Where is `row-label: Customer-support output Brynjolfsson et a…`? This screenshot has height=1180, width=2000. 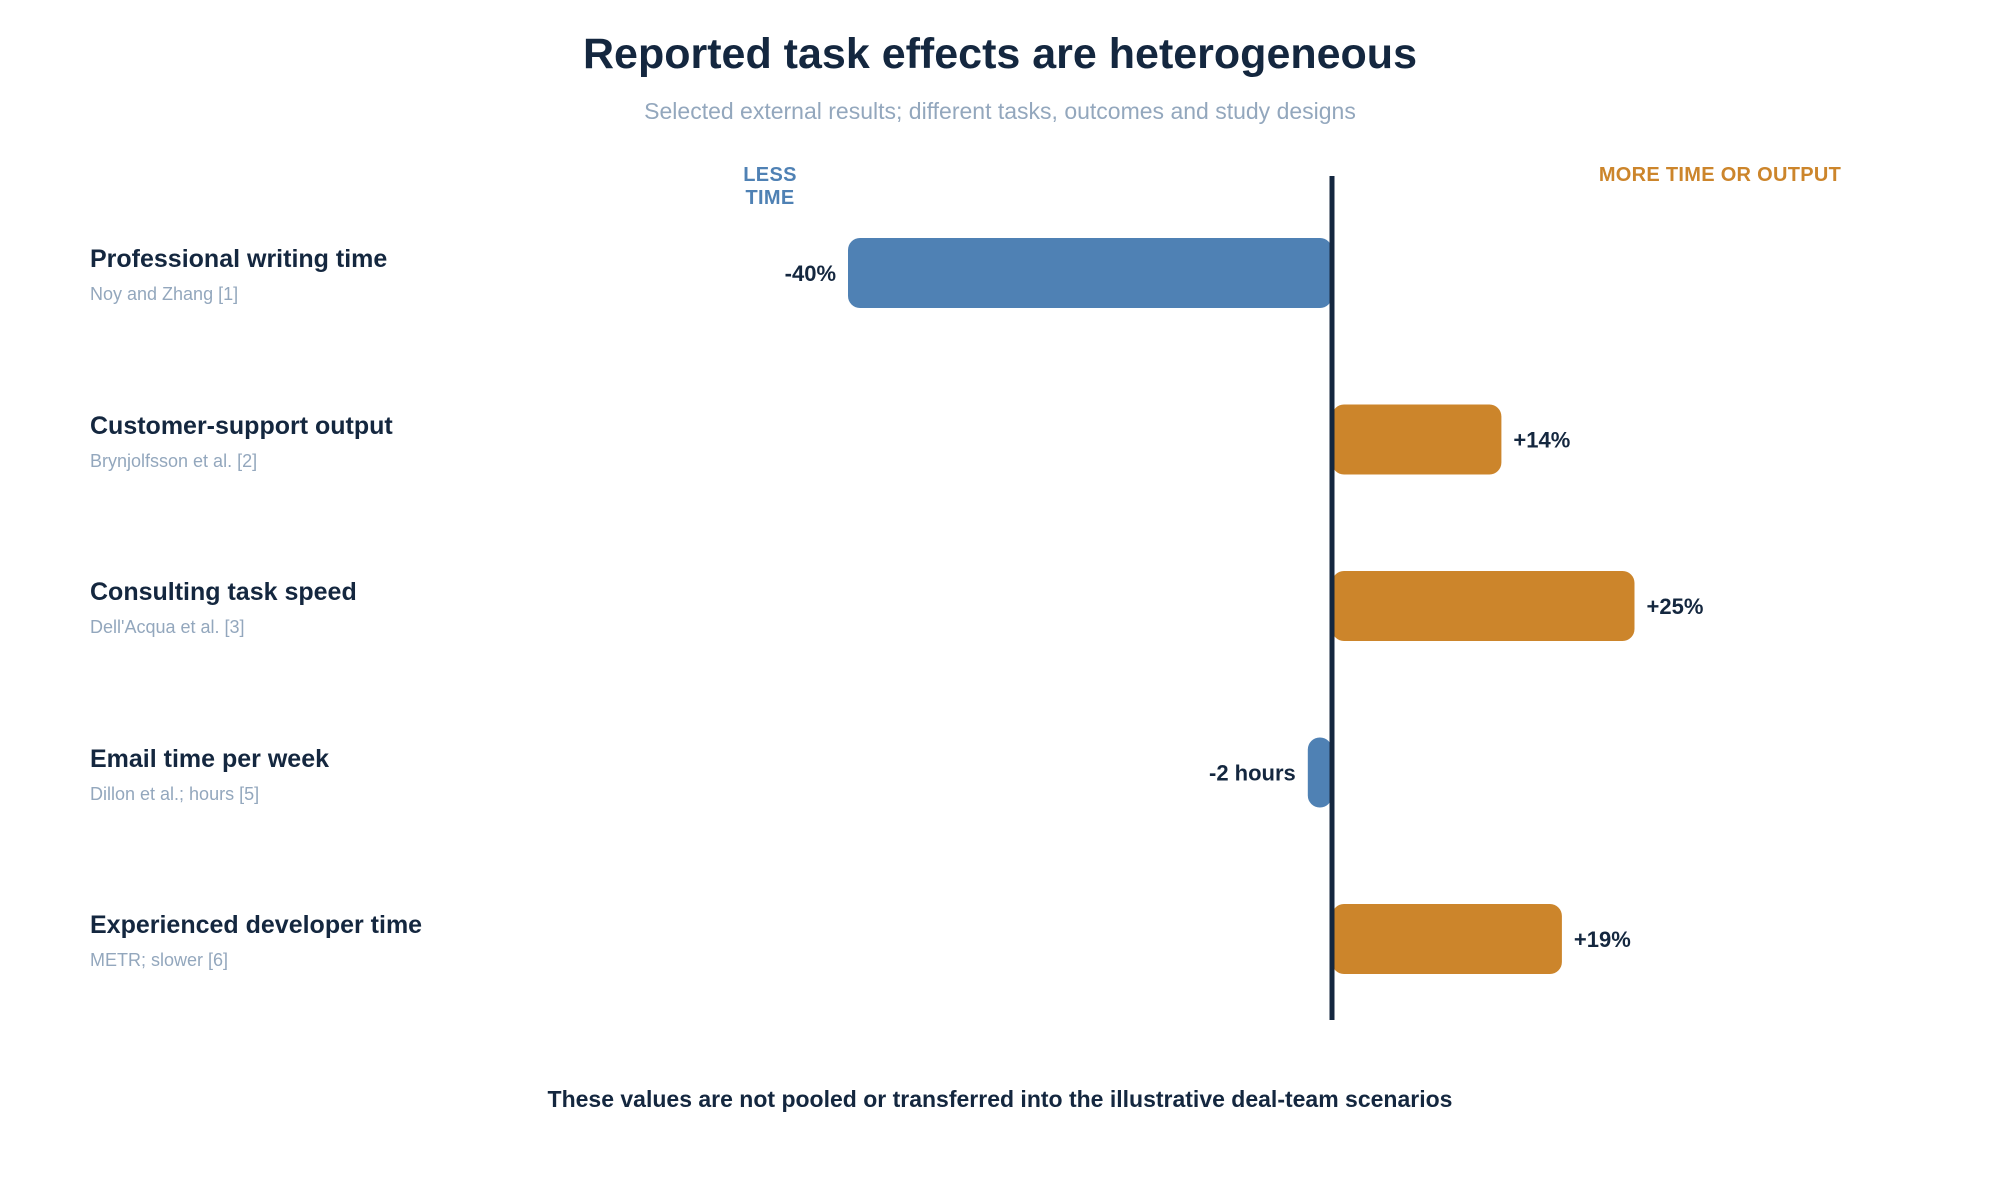 row-label: Customer-support output Brynjolfsson et a… is located at coordinates (390, 442).